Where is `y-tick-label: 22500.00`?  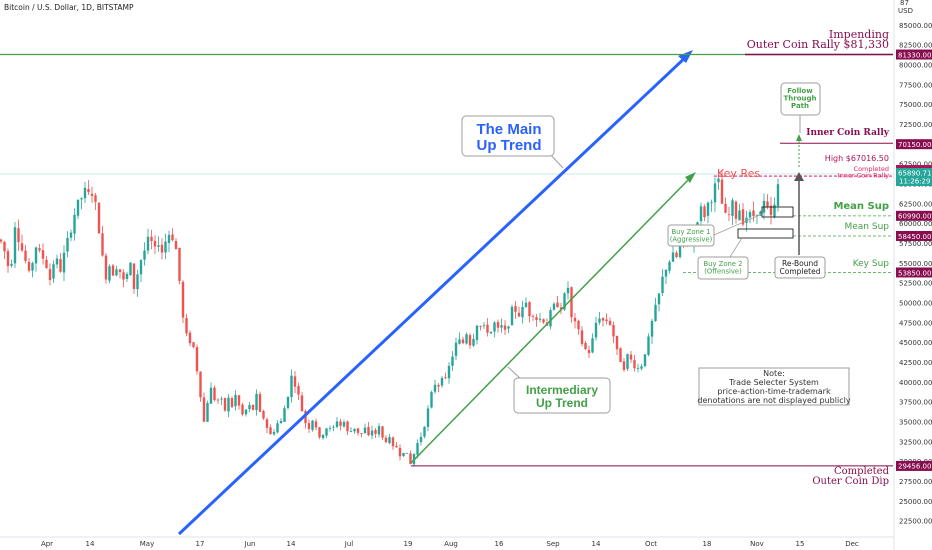
y-tick-label: 22500.00 is located at coordinates (915, 522).